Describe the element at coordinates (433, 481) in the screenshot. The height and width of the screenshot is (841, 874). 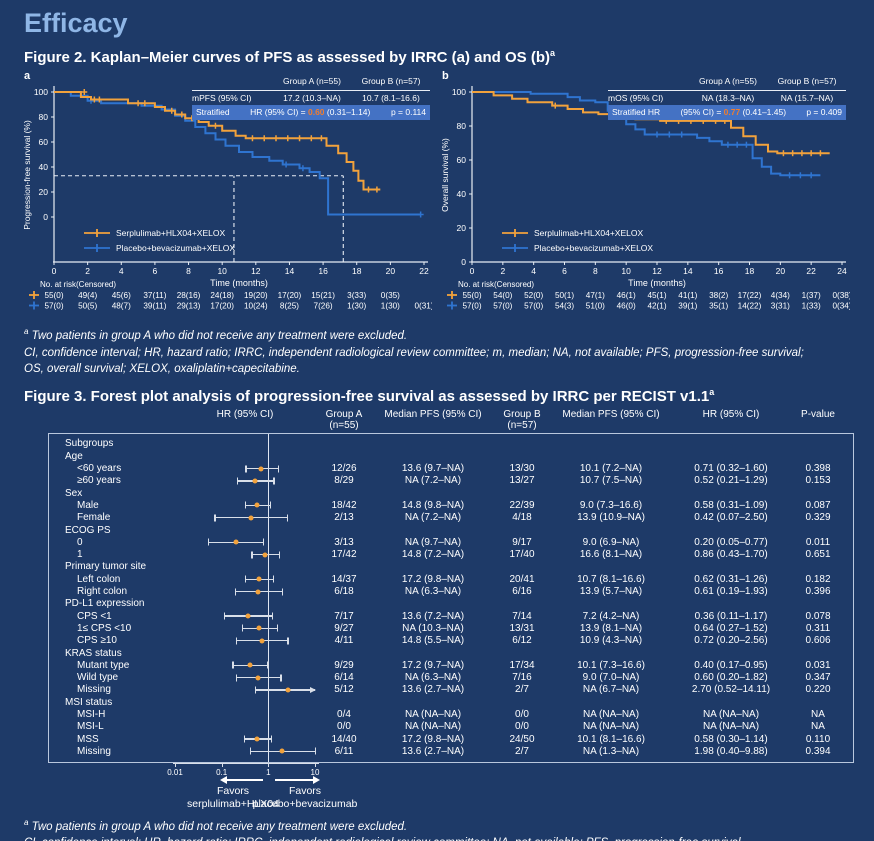
I see `forest-cell-a_pfs: NA (7.2–NA)` at that location.